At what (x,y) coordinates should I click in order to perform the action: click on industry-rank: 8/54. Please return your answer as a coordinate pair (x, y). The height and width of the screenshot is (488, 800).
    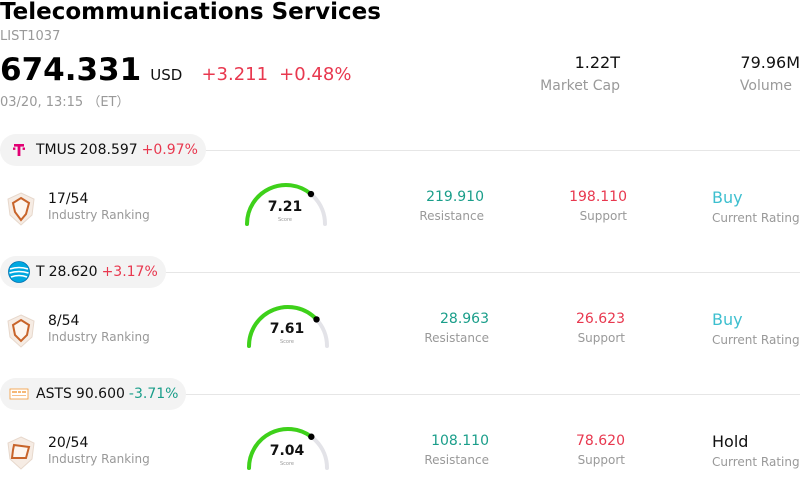
    Looking at the image, I should click on (64, 321).